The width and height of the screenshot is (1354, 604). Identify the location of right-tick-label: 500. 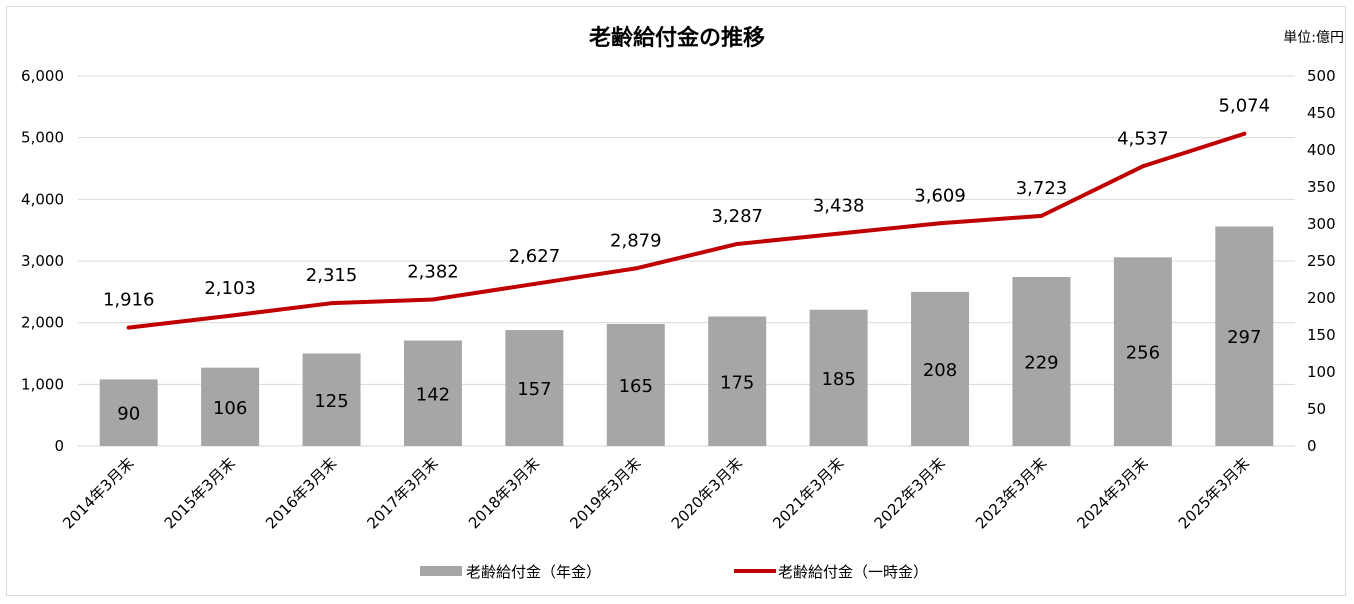
(1321, 76).